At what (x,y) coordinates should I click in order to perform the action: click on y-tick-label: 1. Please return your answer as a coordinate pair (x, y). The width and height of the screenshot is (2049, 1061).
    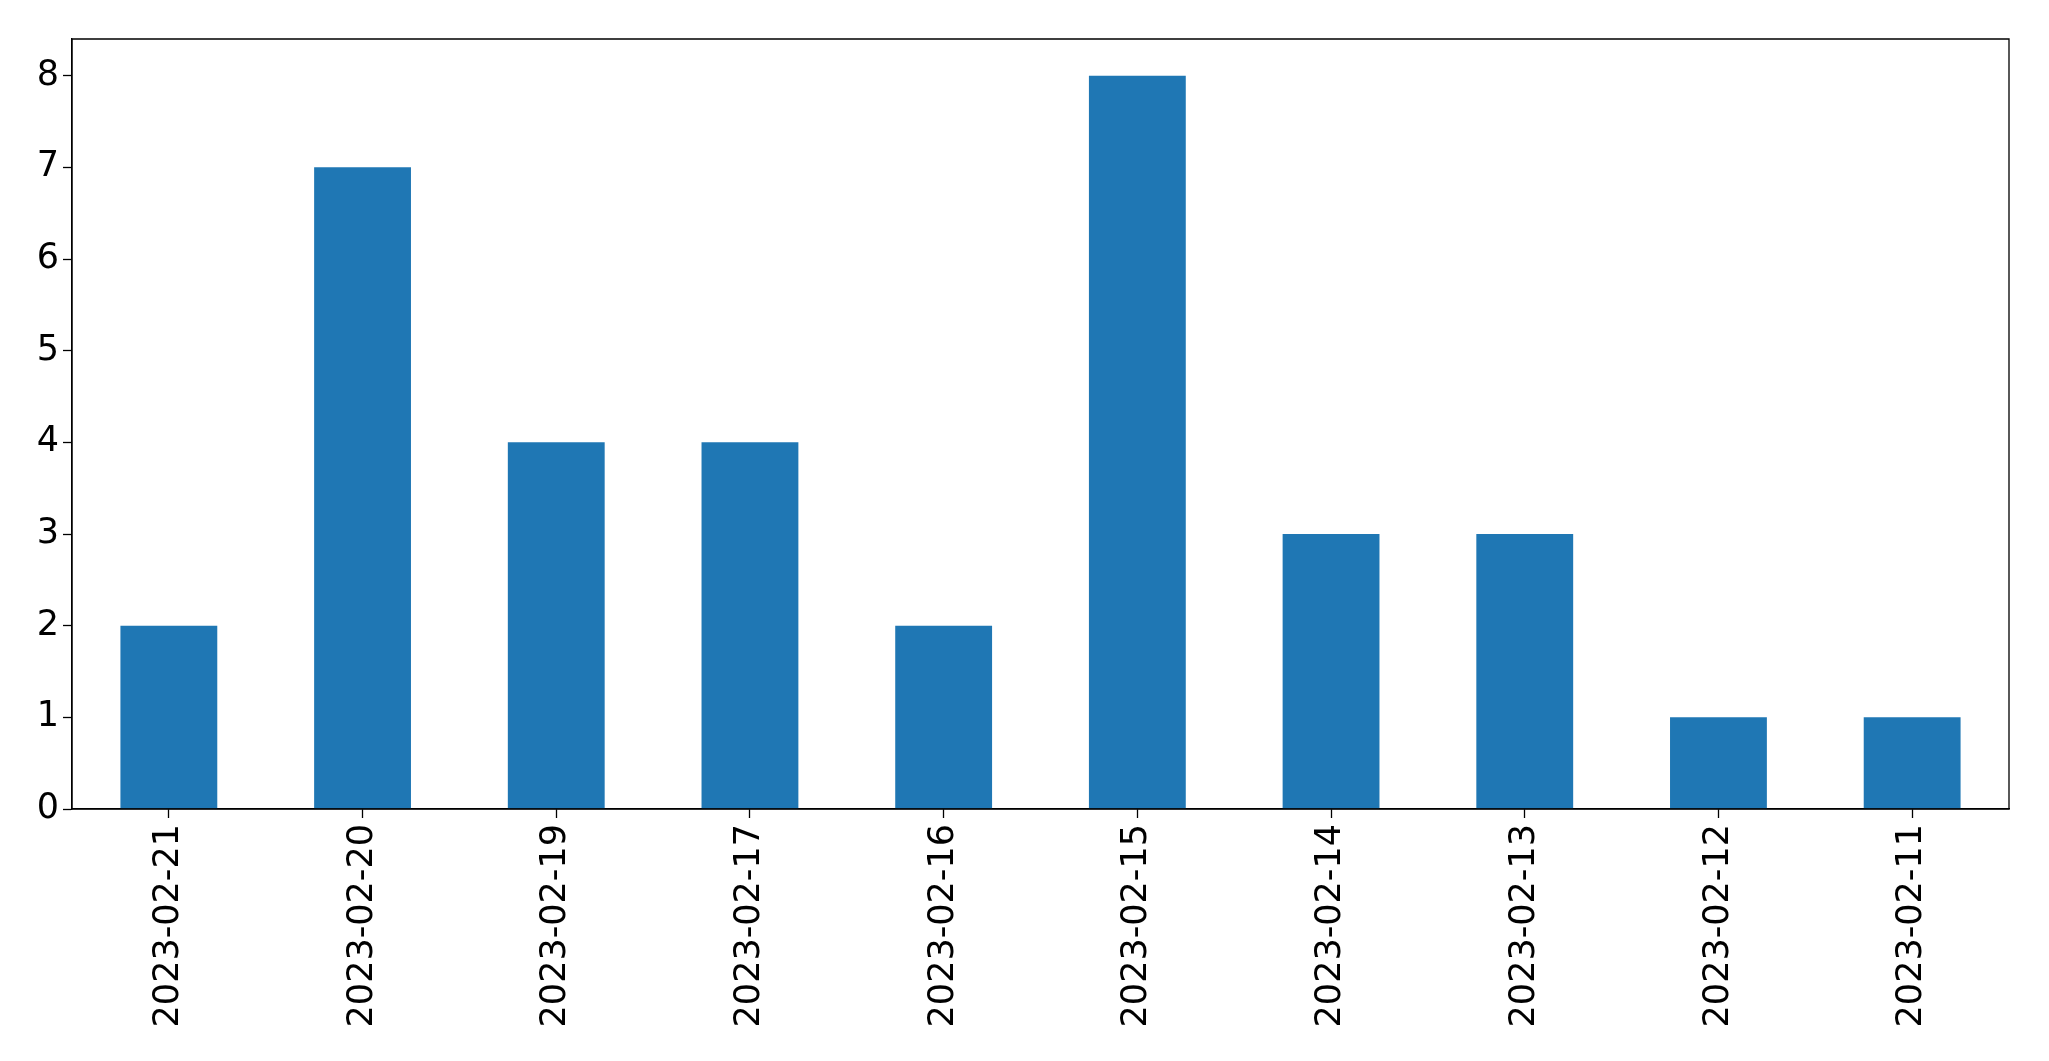
    Looking at the image, I should click on (47, 714).